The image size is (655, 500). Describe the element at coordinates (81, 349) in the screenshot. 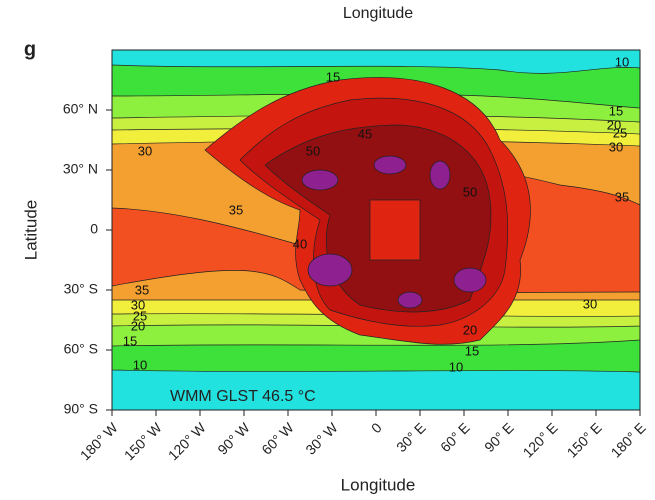

I see `y-tick-label: 60° S` at that location.